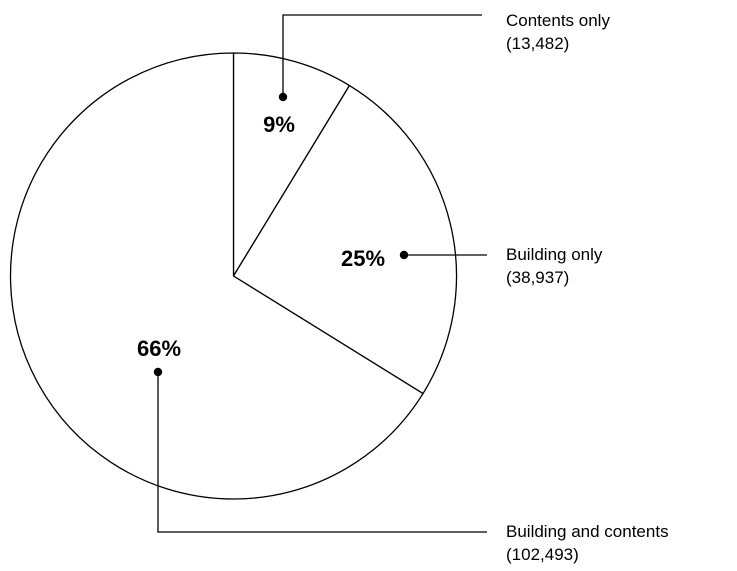 This screenshot has height=571, width=737. Describe the element at coordinates (159, 348) in the screenshot. I see `slice-percent-building-and-contents: 66%` at that location.